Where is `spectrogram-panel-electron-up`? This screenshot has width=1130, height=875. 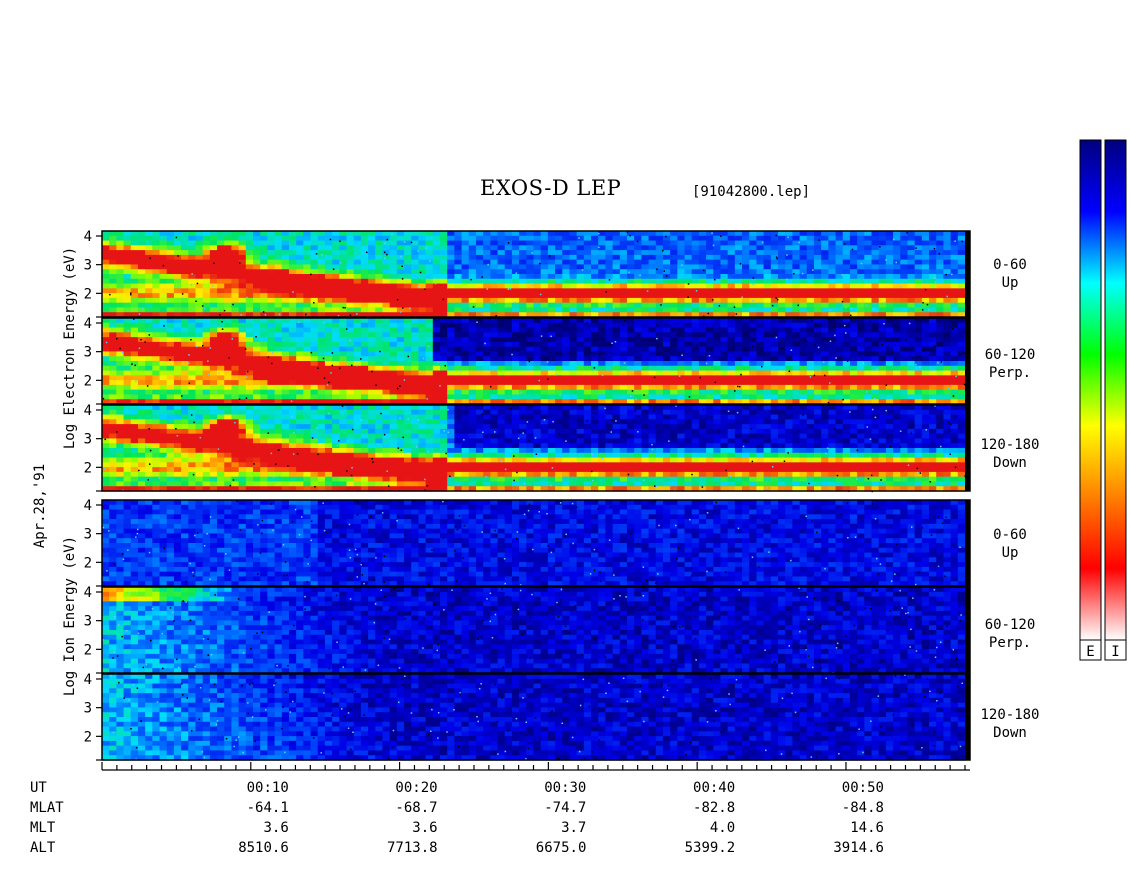
spectrogram-panel-electron-up is located at coordinates (534, 274).